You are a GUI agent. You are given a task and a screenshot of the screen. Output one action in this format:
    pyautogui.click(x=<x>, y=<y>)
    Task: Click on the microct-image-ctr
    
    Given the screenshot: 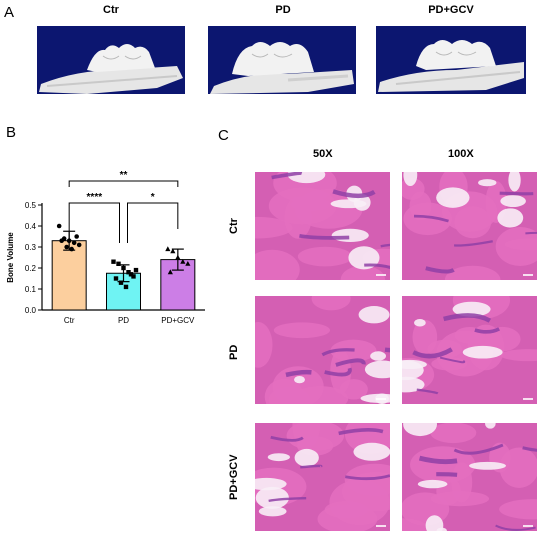 What is the action you would take?
    pyautogui.click(x=111, y=60)
    